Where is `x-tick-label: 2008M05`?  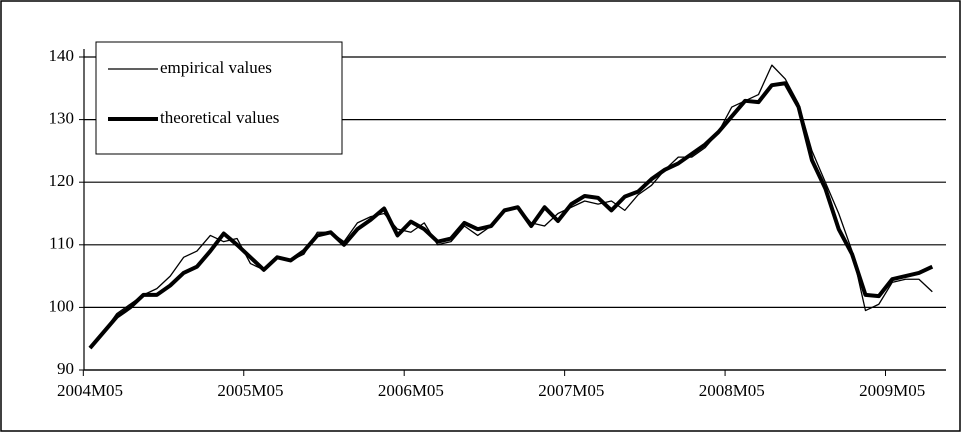
x-tick-label: 2008M05 is located at coordinates (732, 390).